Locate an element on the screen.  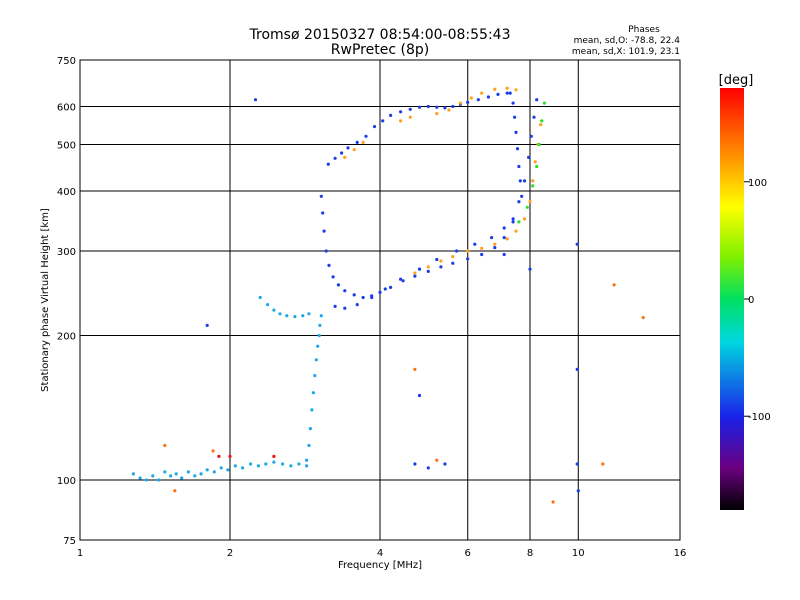
colorbar-tick-label: 100 is located at coordinates (757, 183).